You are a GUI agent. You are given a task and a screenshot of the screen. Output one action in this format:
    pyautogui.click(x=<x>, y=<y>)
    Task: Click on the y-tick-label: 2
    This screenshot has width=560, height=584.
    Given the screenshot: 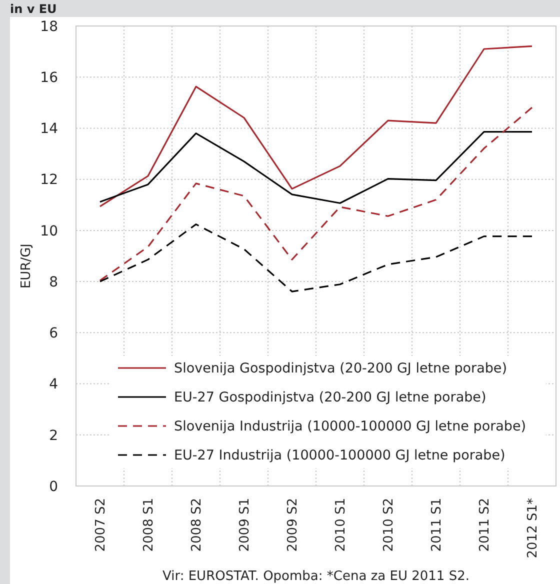 What is the action you would take?
    pyautogui.click(x=53, y=436)
    